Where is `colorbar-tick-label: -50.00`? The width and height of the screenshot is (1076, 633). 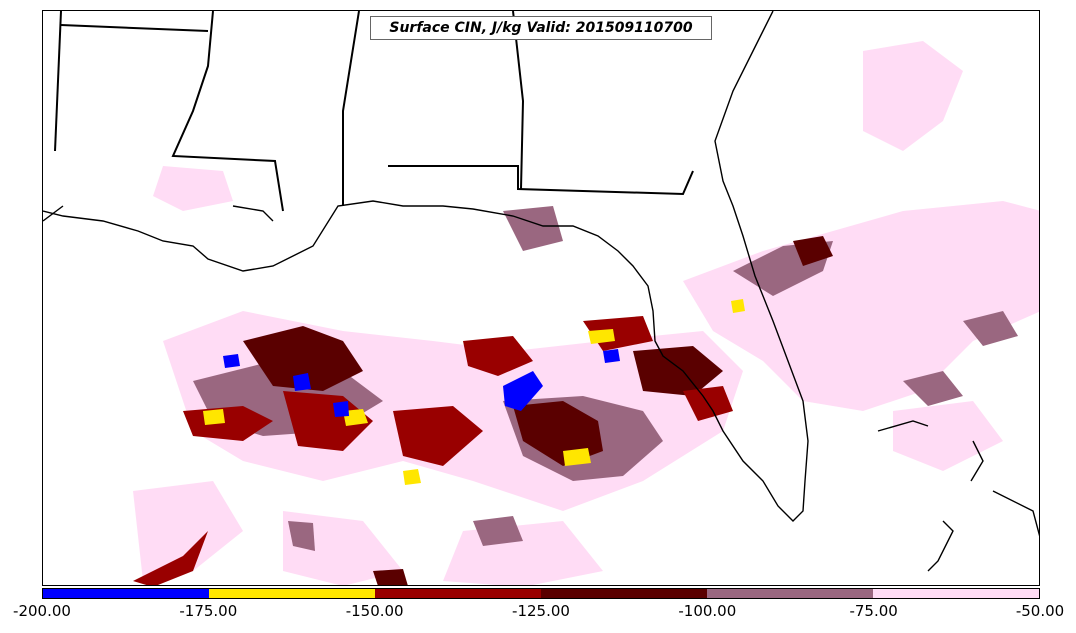
colorbar-tick-label: -50.00 is located at coordinates (1040, 611).